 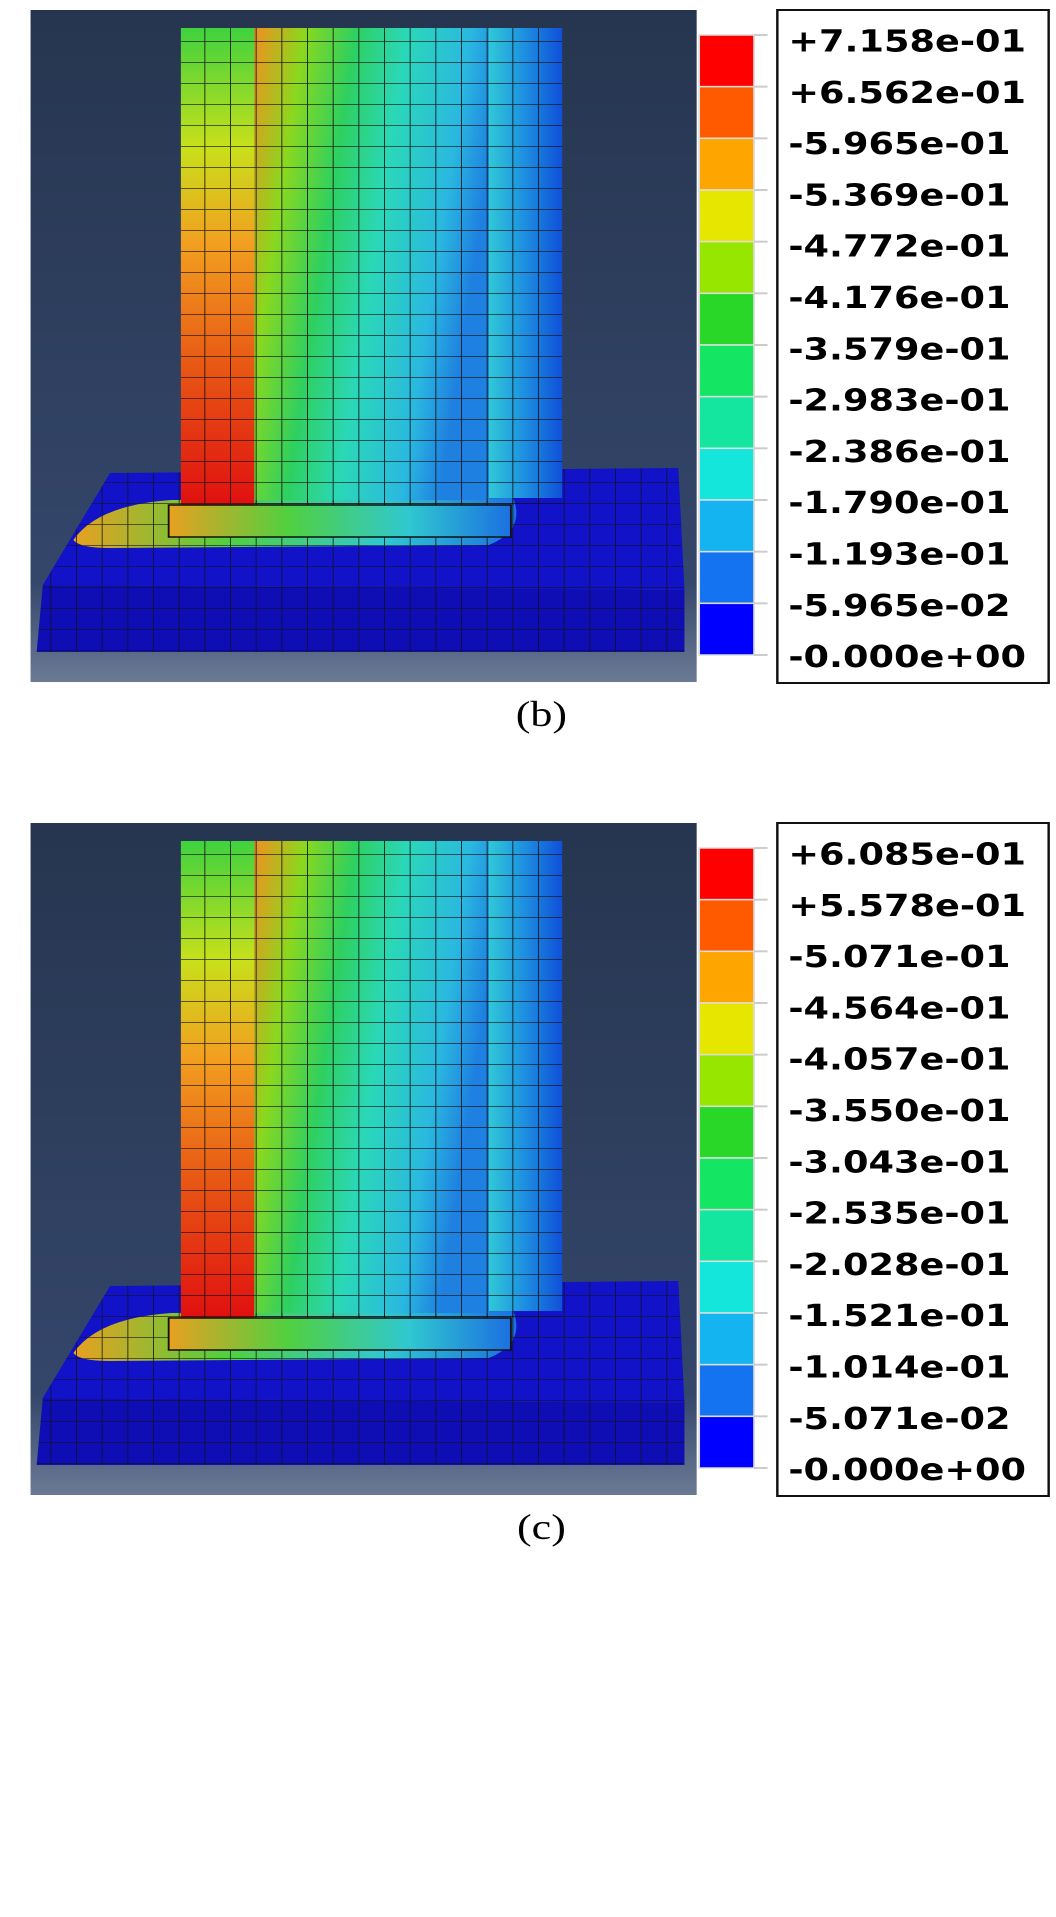 I want to click on legend-label: -5.071e-01, so click(x=899, y=956).